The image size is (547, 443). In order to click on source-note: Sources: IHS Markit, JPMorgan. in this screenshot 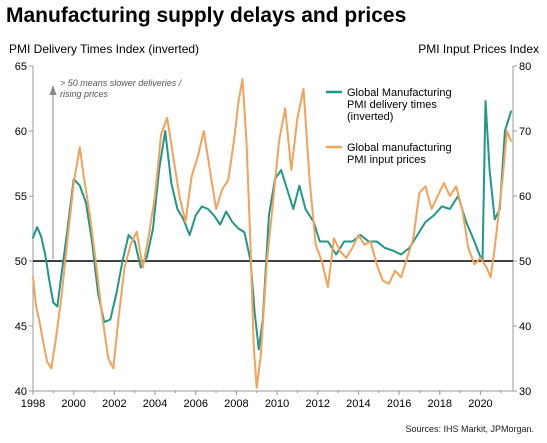, I will do `click(469, 429)`.